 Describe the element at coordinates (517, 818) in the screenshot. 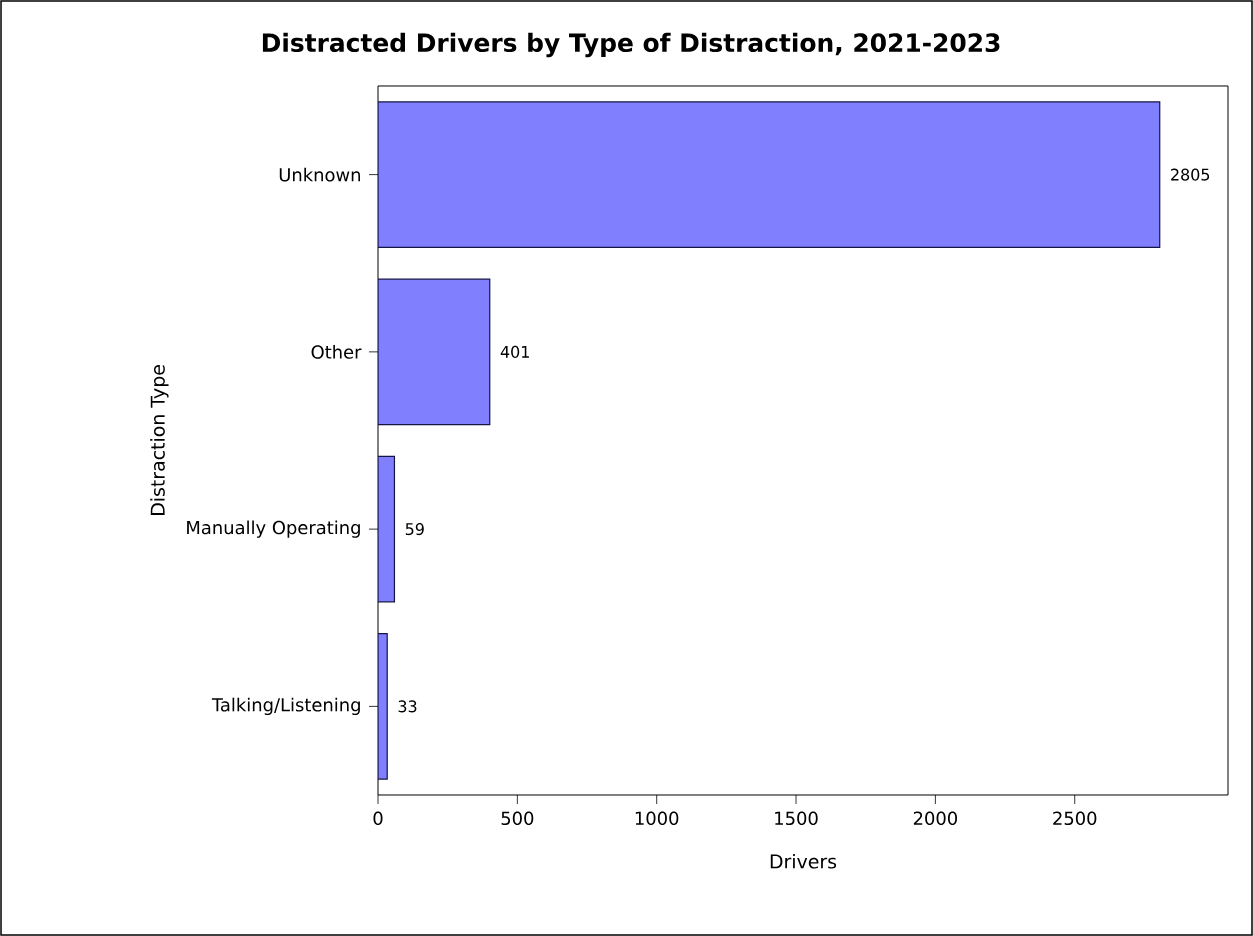

I see `x-tick-label: 500` at that location.